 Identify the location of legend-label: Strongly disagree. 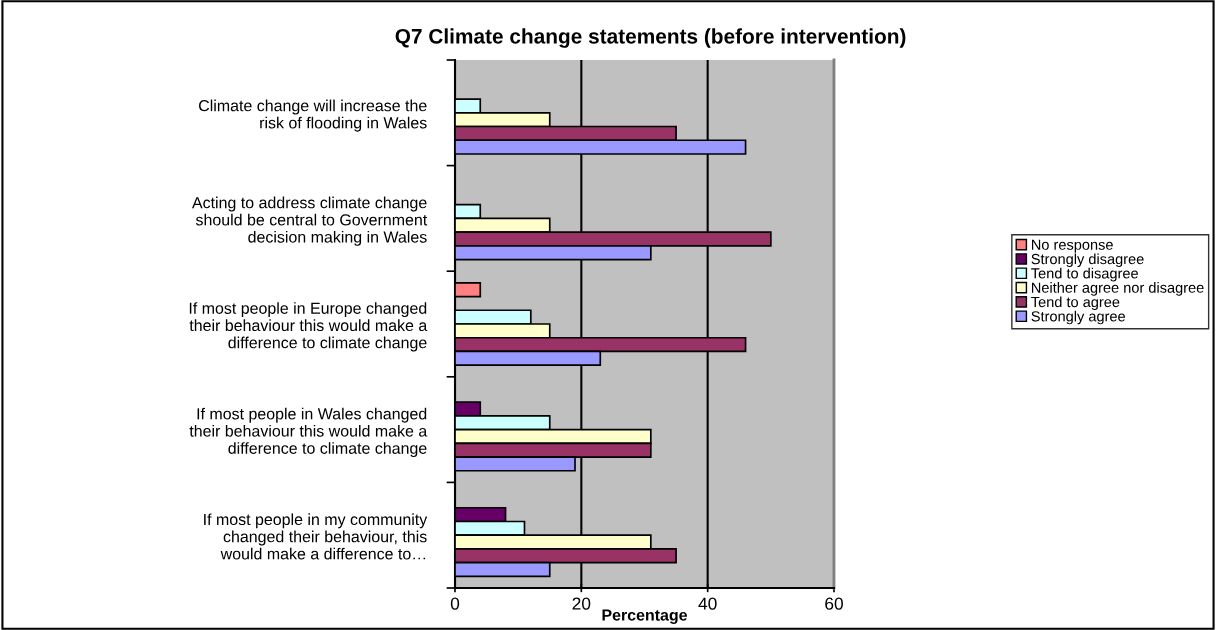
(1087, 260).